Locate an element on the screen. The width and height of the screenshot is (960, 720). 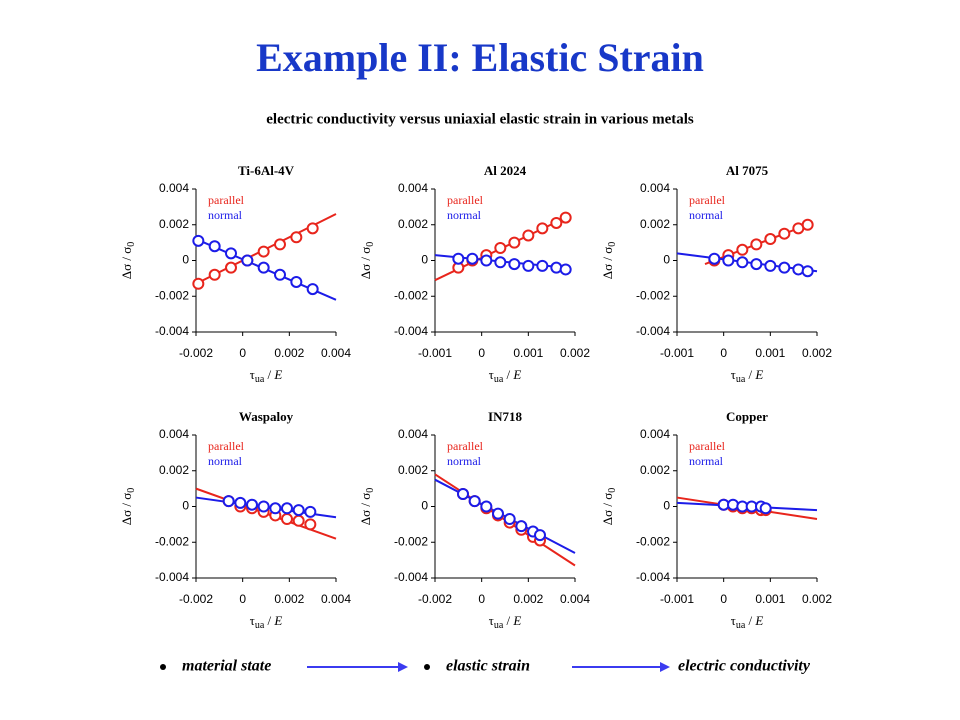
x-tick-label: -0.002 is located at coordinates (435, 599).